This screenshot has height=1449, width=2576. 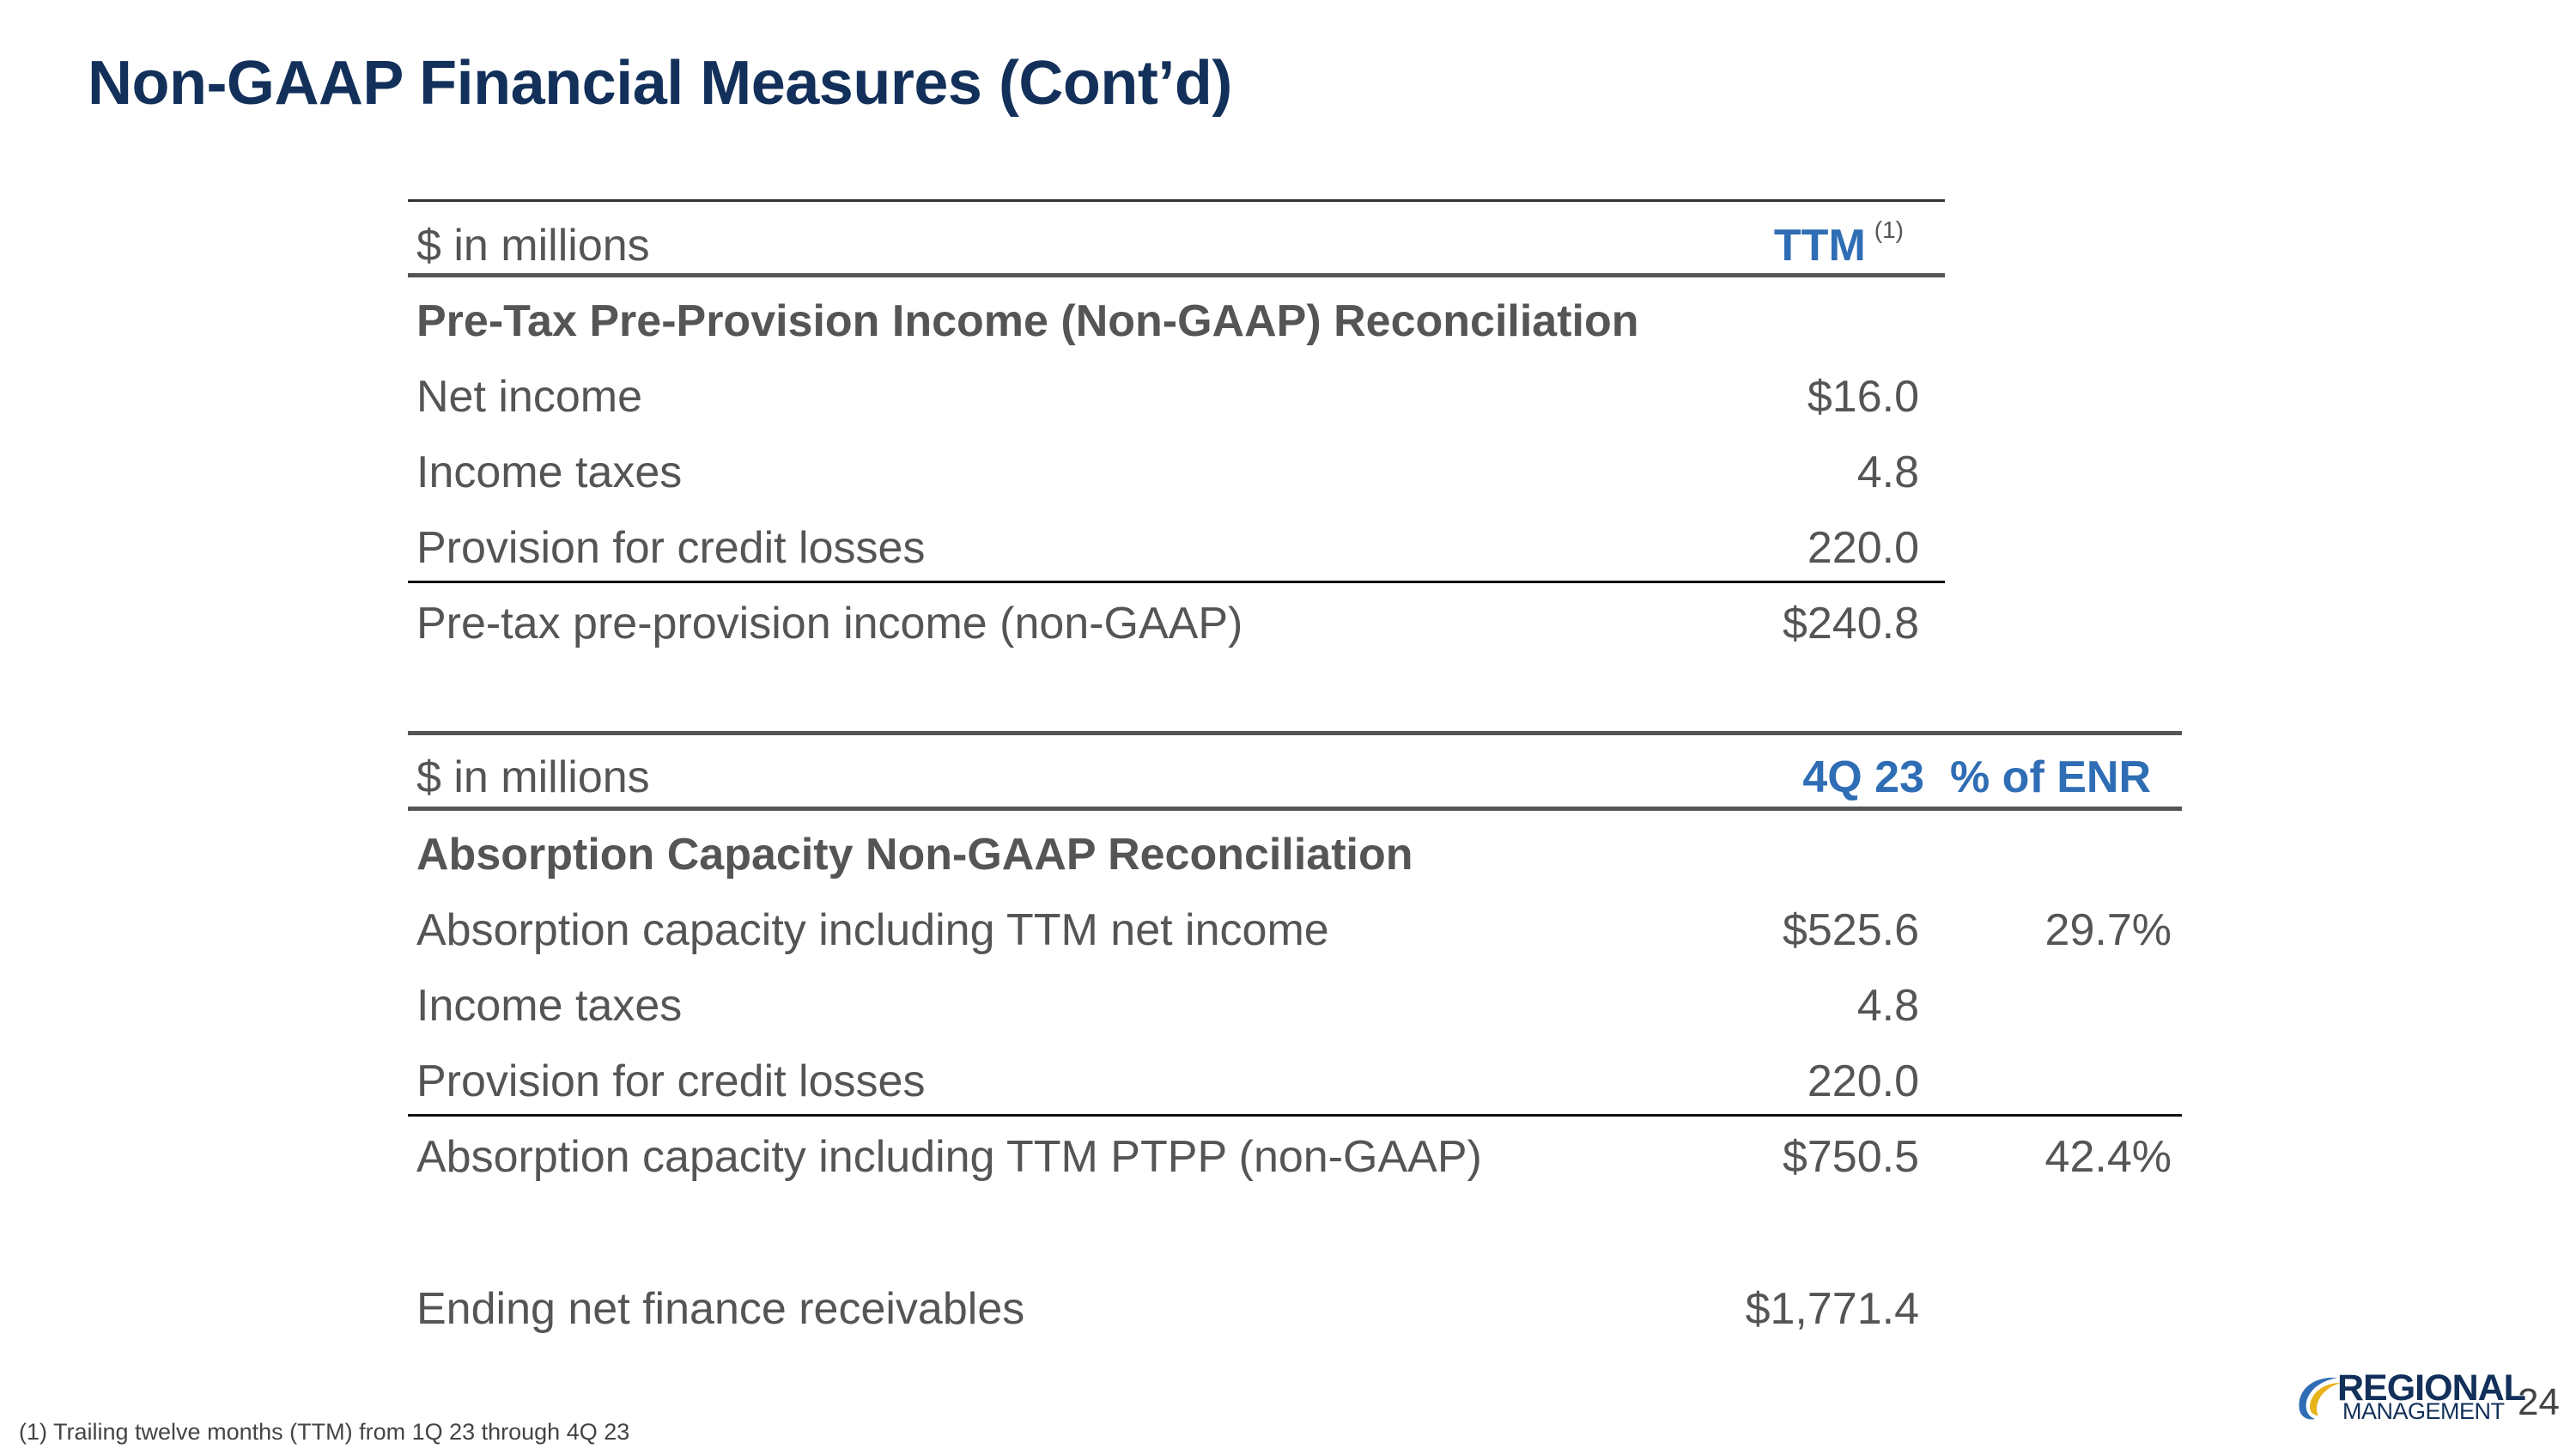 What do you see at coordinates (1850, 623) in the screenshot?
I see `row-value: $240.8` at bounding box center [1850, 623].